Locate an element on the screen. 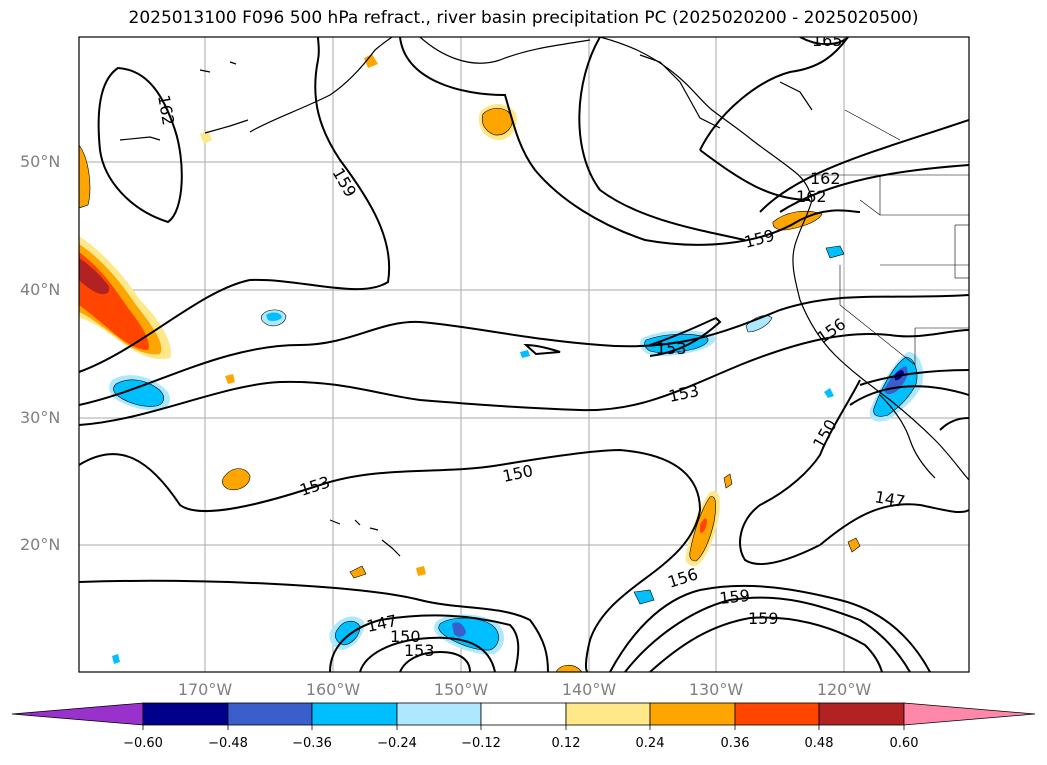 This screenshot has height=765, width=1047. contour-label-156-south: 159 is located at coordinates (734, 597).